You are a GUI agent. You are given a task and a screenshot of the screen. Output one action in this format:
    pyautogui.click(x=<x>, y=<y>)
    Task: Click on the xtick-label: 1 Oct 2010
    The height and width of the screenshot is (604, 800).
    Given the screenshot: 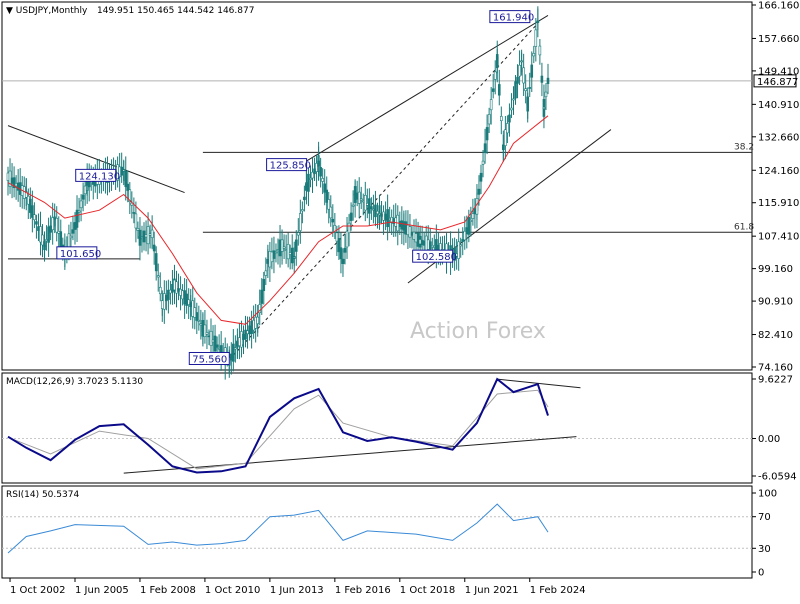 What is the action you would take?
    pyautogui.click(x=232, y=590)
    